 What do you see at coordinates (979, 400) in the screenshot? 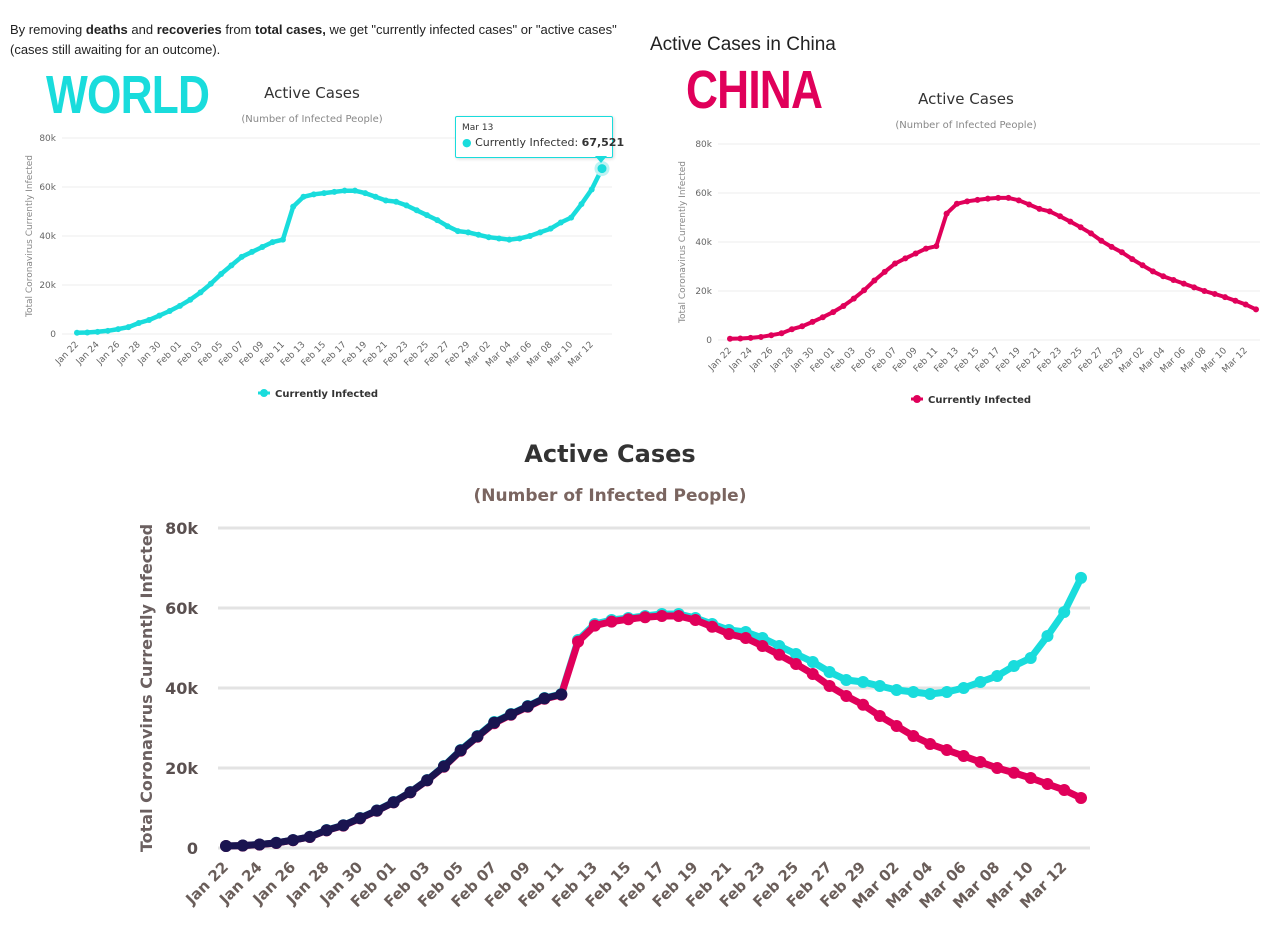
I see `china-legend-label: Currently Infected` at bounding box center [979, 400].